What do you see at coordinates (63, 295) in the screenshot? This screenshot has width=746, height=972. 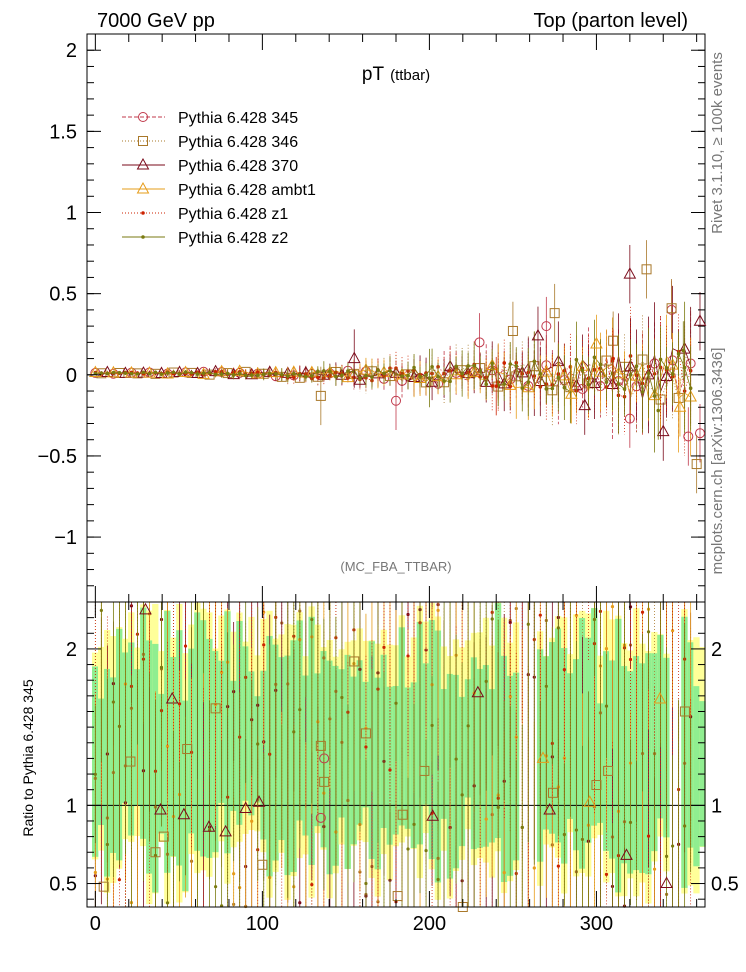 I see `y-tick-label: 0.5` at bounding box center [63, 295].